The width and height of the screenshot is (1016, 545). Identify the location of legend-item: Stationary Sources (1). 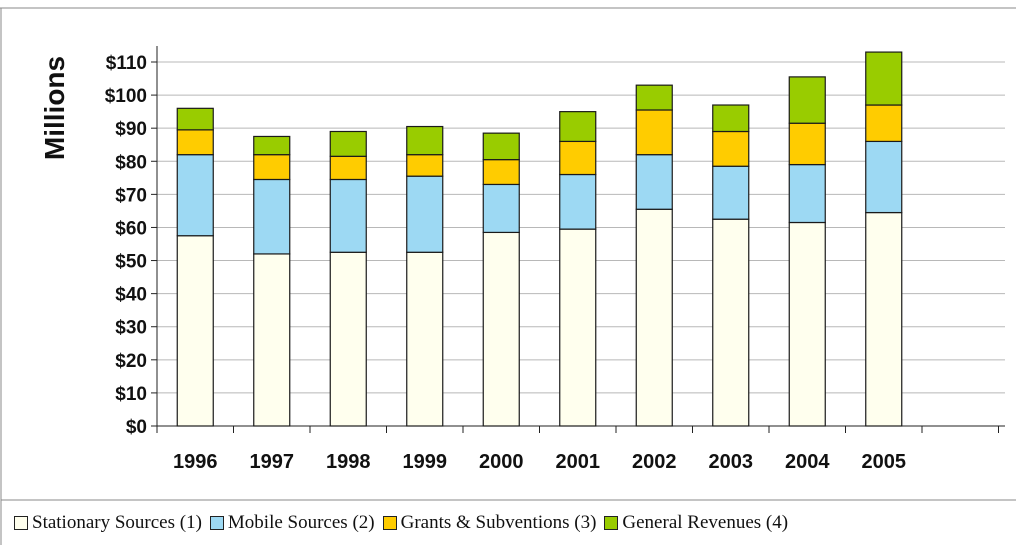
(108, 523).